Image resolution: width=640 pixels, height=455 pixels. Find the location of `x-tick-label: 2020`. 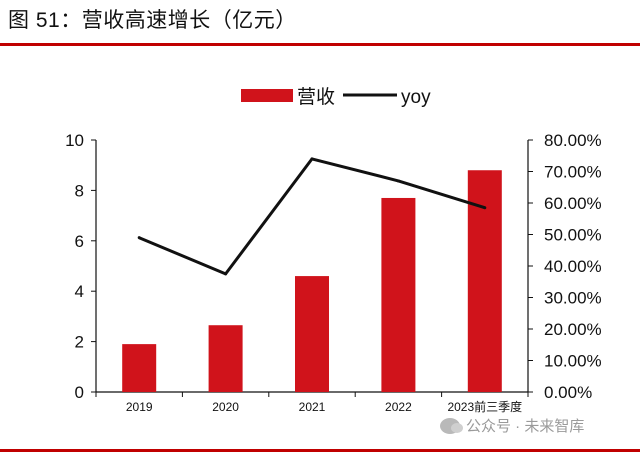

x-tick-label: 2020 is located at coordinates (225, 407).